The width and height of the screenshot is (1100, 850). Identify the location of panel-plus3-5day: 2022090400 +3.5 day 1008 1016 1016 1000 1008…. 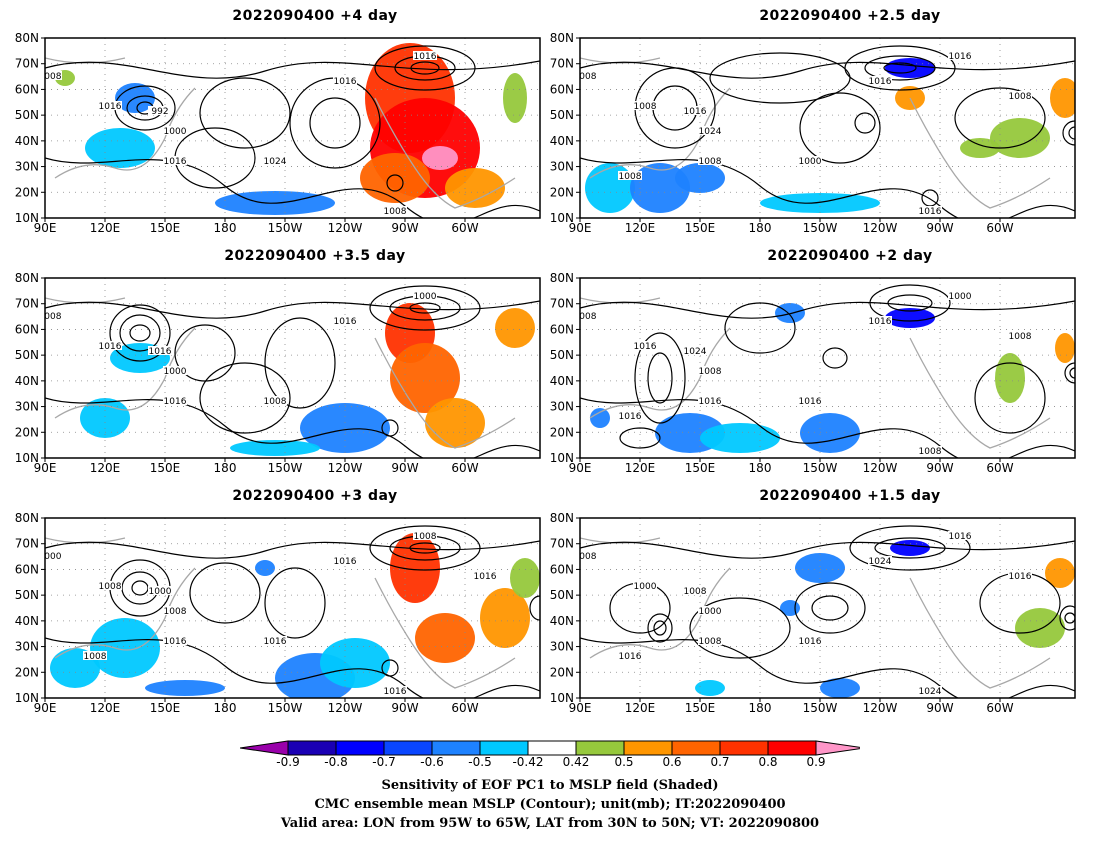
(300, 363).